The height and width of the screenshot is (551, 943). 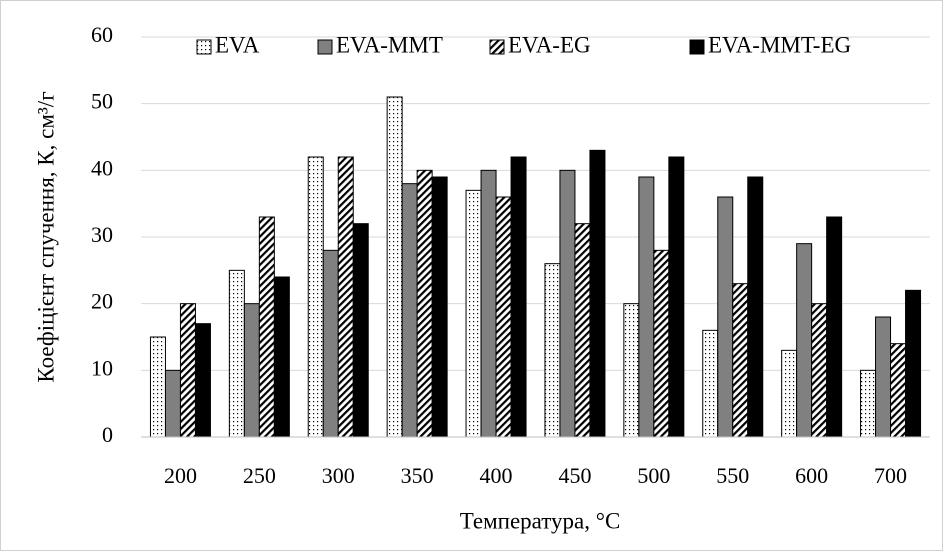 I want to click on y-tick-label: 0, so click(x=107, y=434).